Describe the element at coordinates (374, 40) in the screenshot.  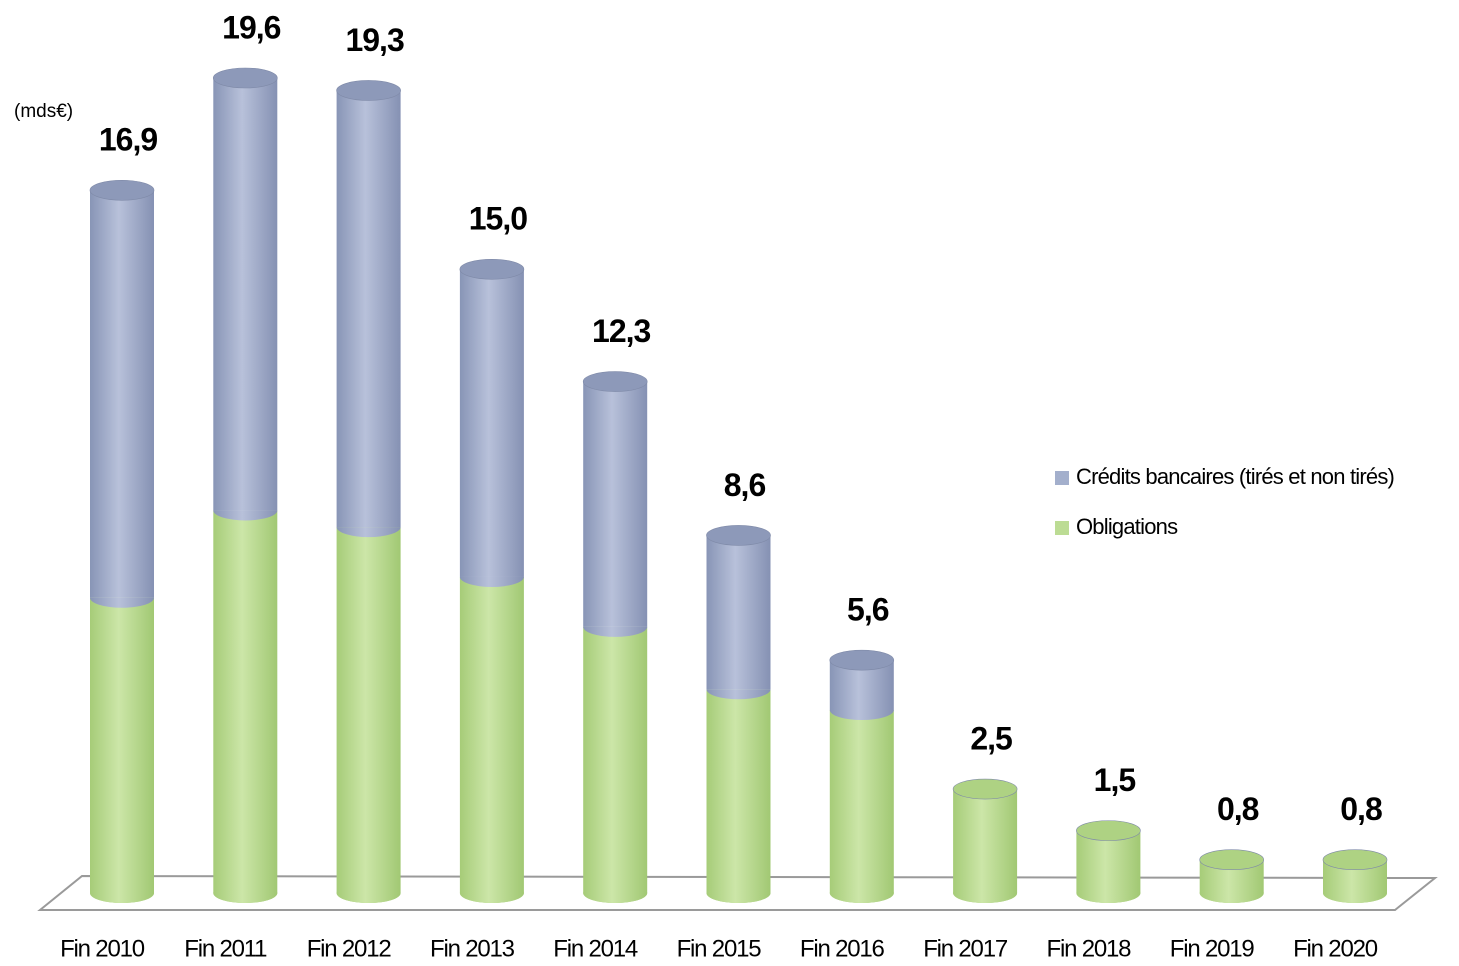
I see `total-label: 19,3` at that location.